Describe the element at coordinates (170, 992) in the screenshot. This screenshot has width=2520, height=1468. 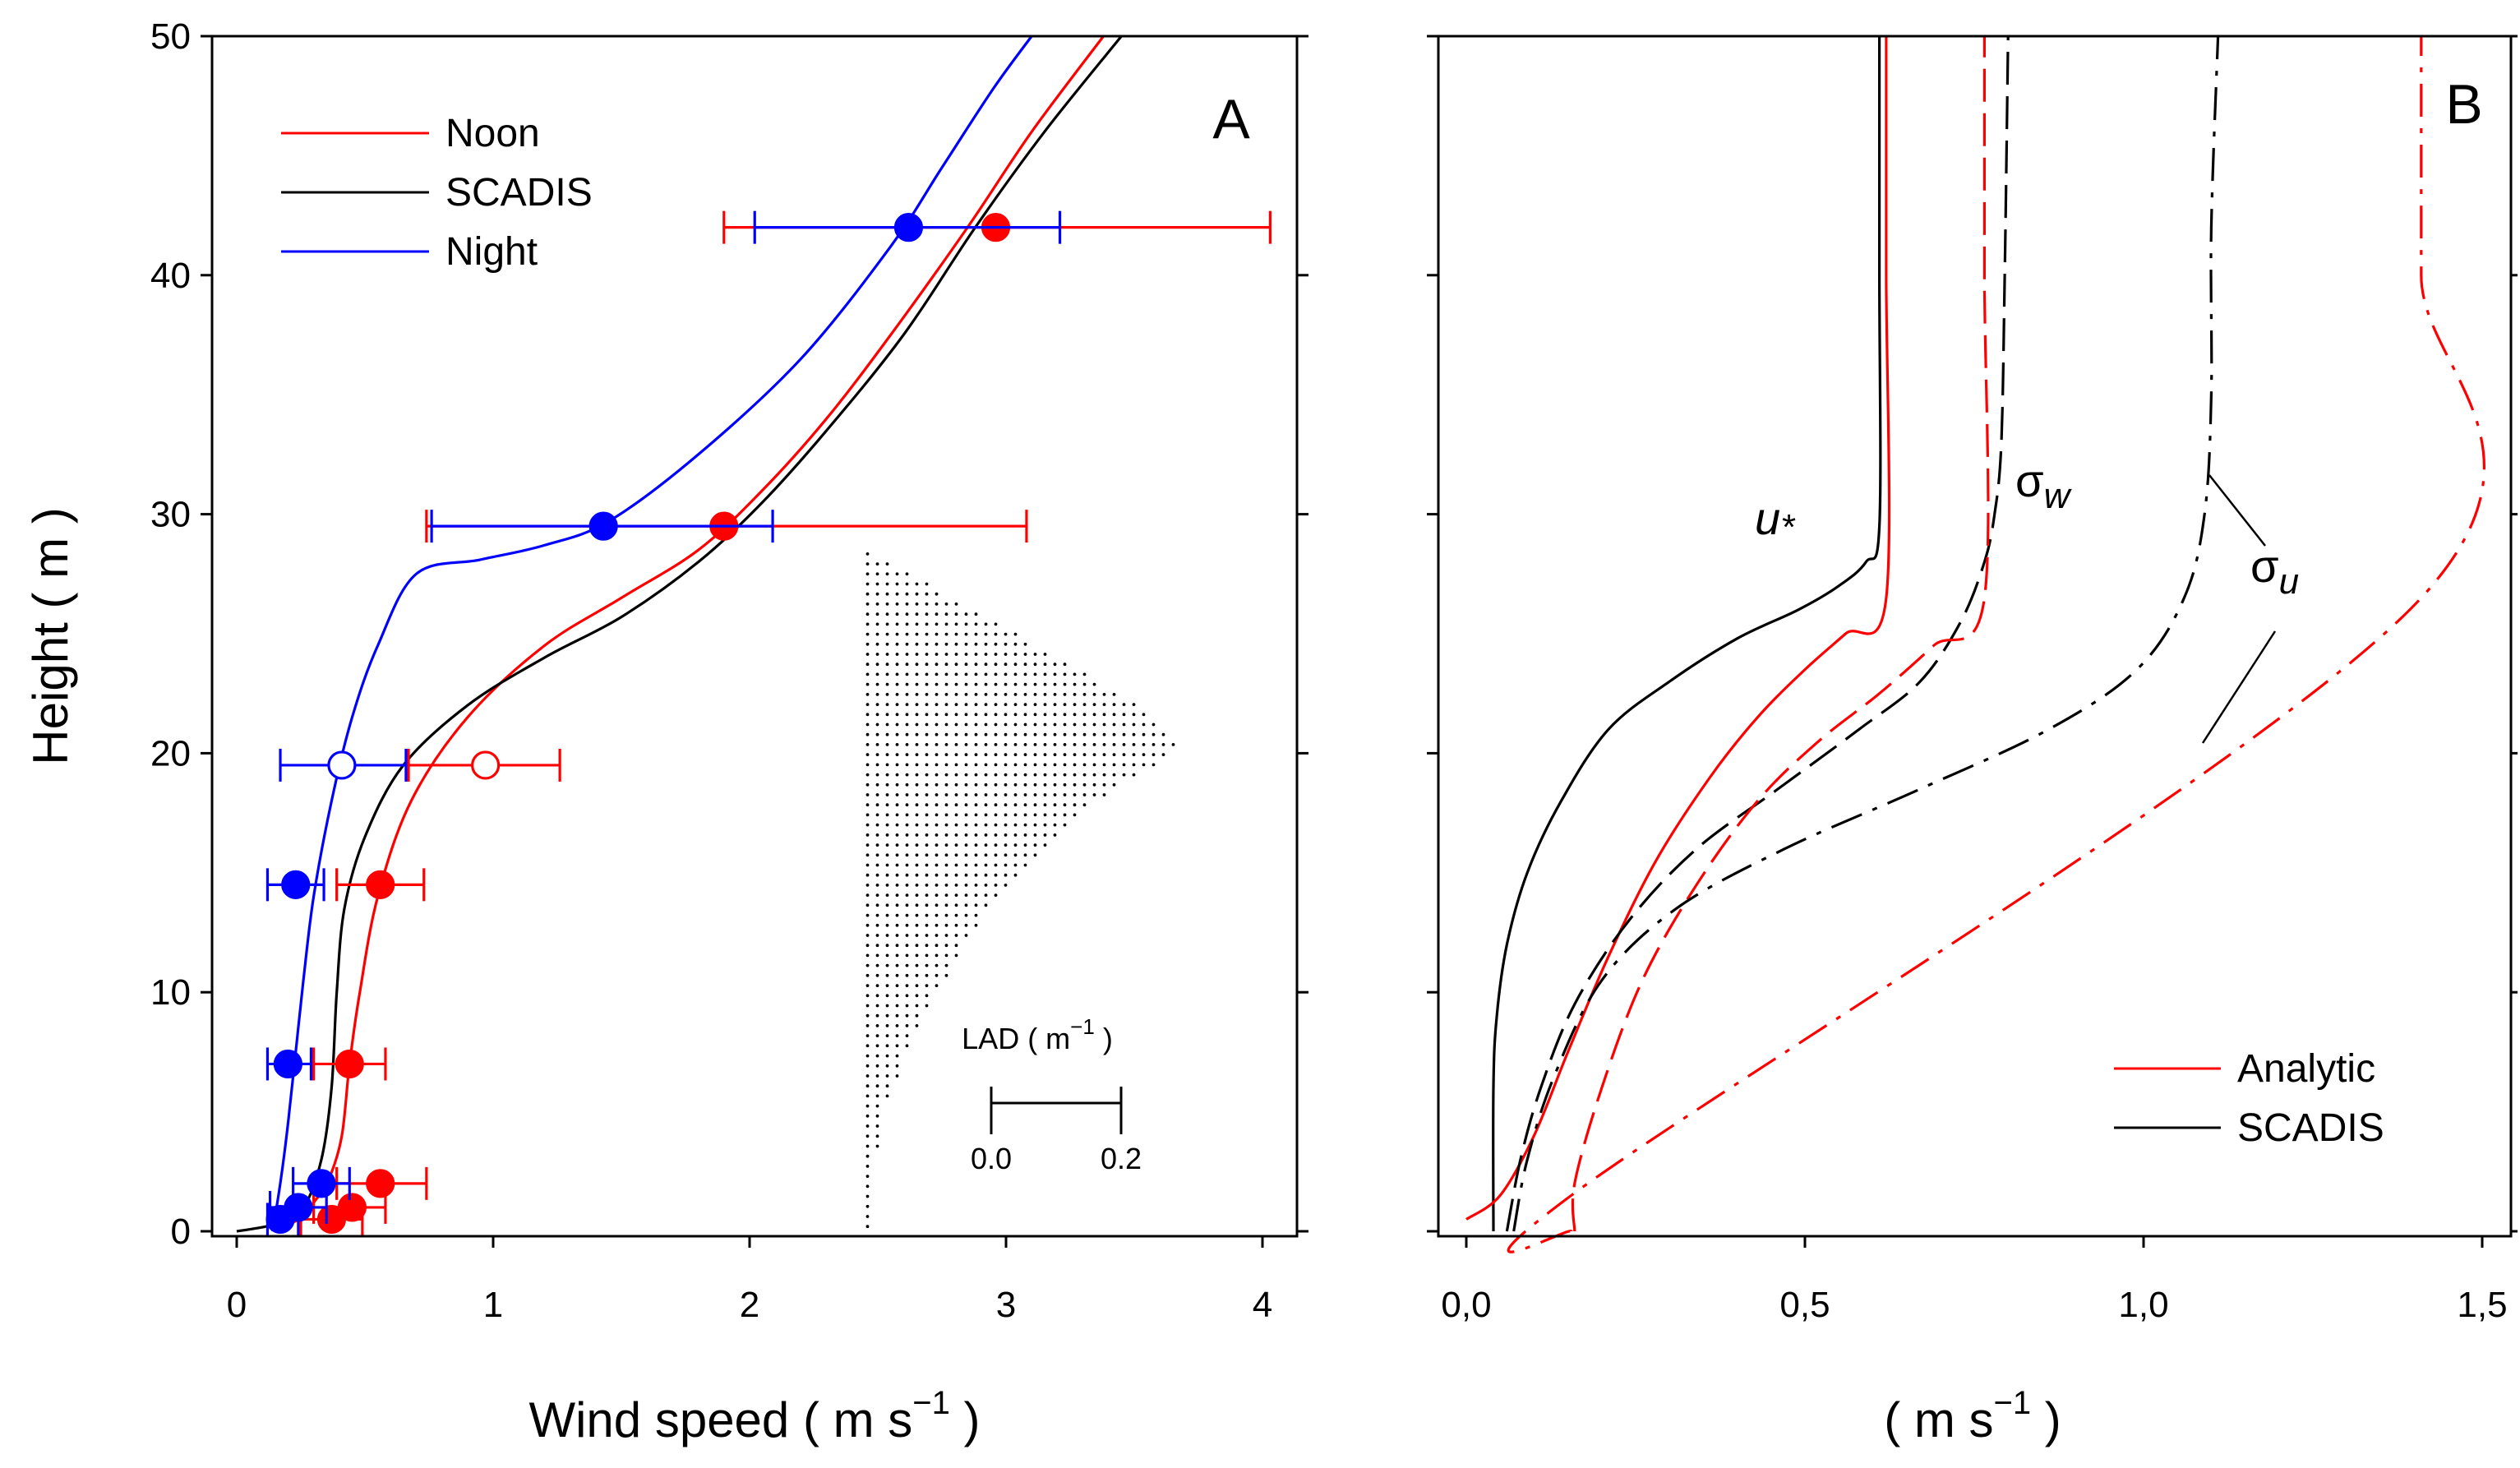
I see `y-tick-label: 10` at that location.